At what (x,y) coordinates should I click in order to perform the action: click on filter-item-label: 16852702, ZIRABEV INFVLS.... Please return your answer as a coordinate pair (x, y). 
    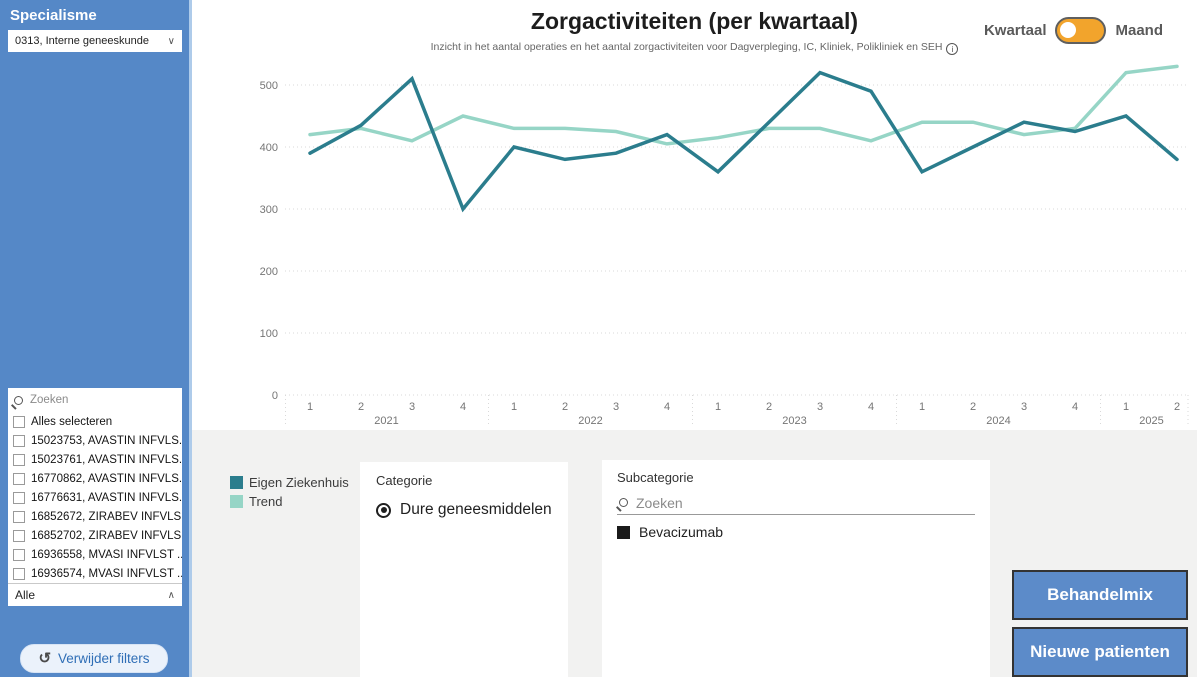
    Looking at the image, I should click on (106, 535).